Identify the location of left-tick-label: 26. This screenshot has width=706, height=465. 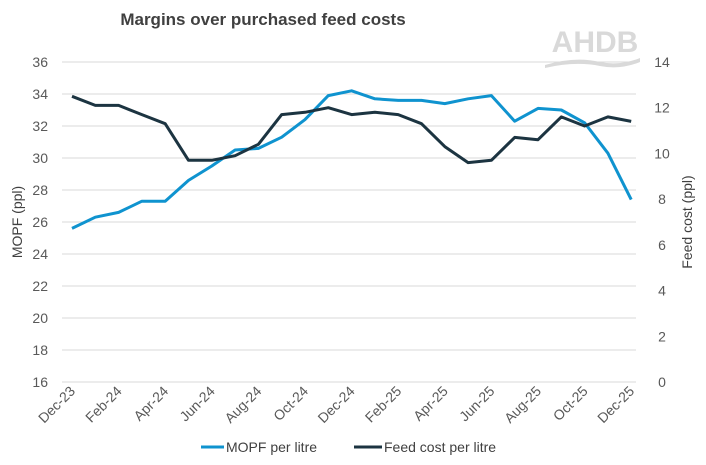
(40, 222).